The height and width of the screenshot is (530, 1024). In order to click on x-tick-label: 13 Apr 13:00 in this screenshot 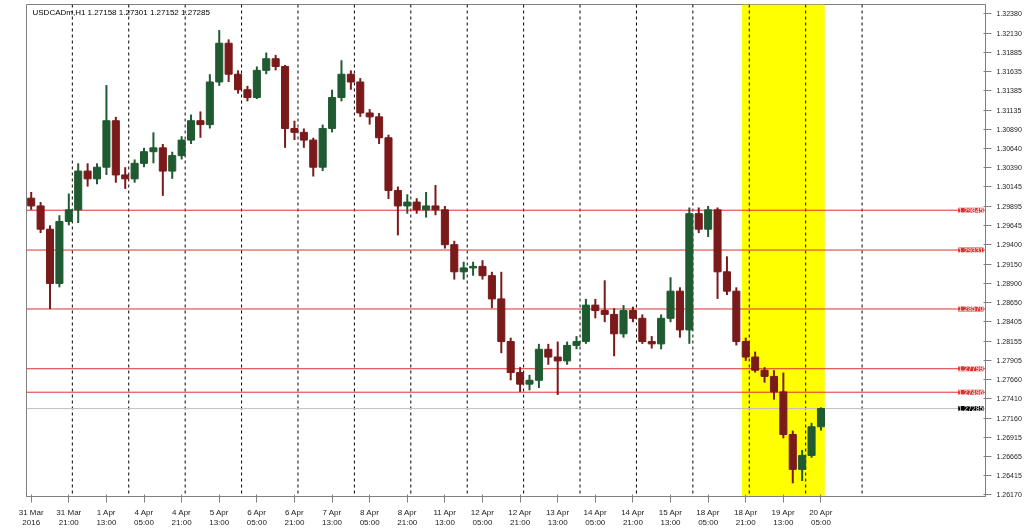, I will do `click(557, 517)`.